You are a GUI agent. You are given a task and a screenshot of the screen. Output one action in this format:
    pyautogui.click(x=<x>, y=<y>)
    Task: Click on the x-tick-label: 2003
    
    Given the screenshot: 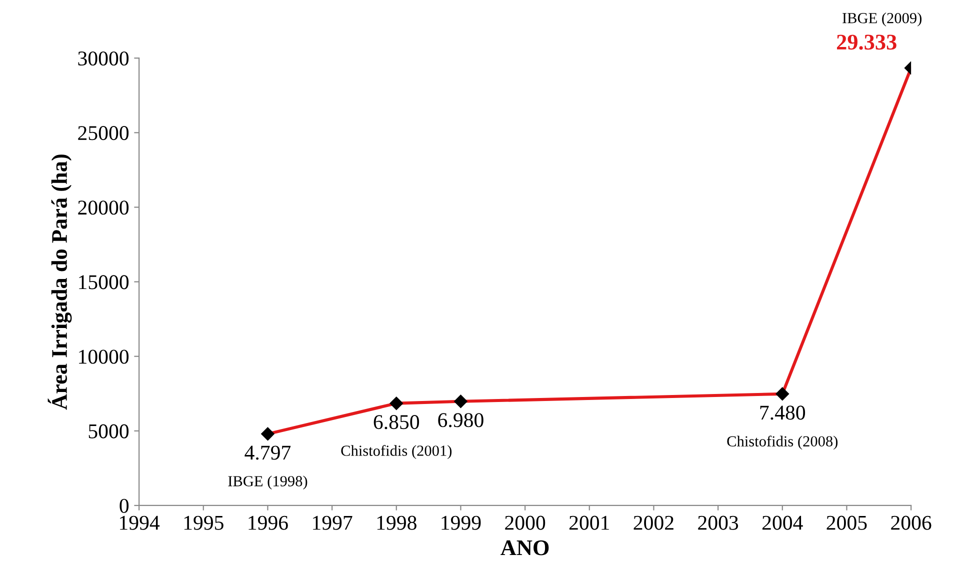 What is the action you would take?
    pyautogui.click(x=718, y=523)
    